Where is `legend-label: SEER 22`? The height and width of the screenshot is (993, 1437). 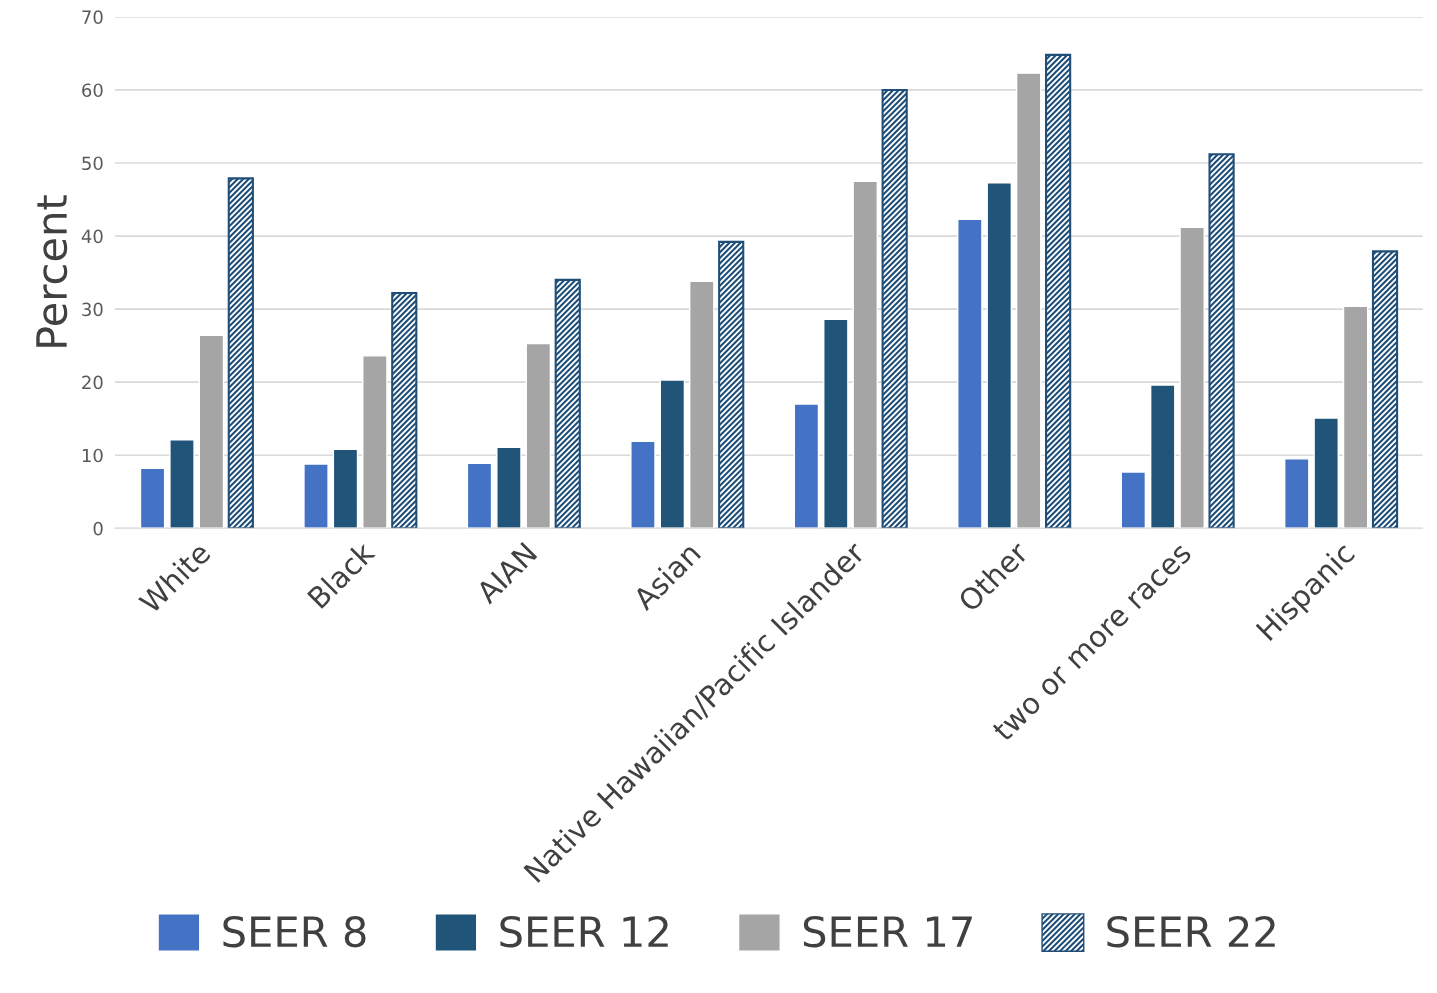
legend-label: SEER 22 is located at coordinates (1191, 931).